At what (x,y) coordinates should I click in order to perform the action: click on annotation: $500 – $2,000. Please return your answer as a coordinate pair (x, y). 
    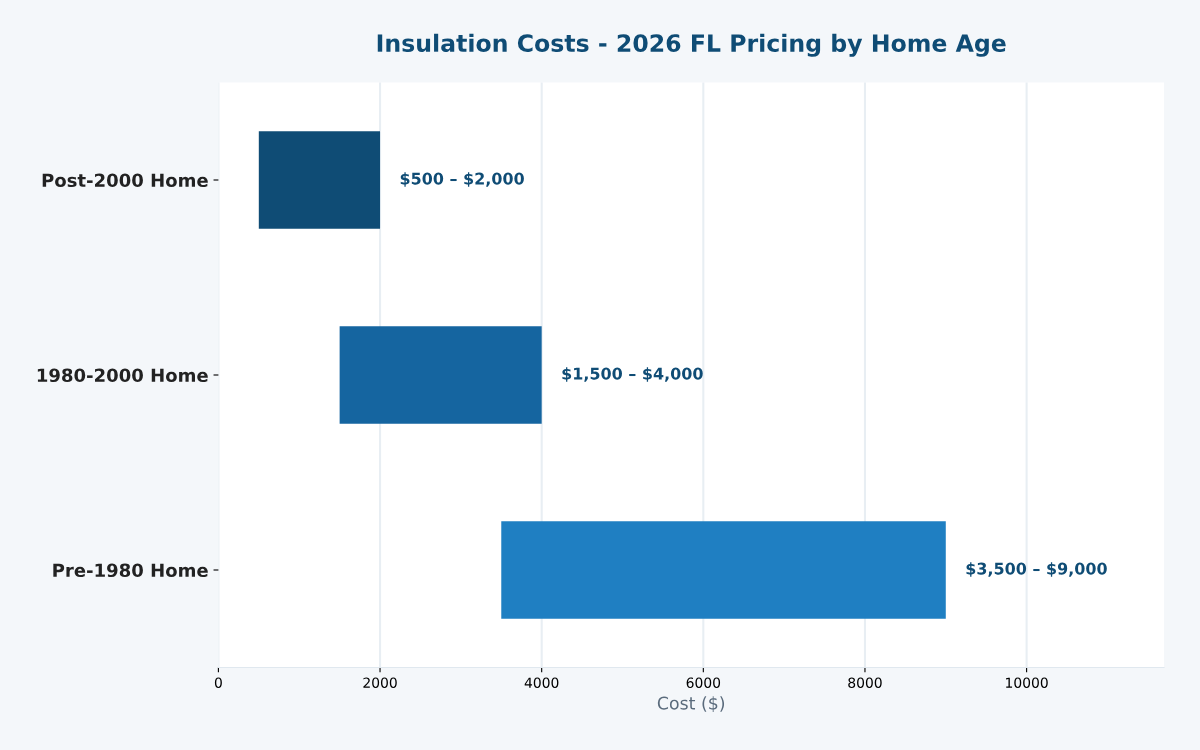
    Looking at the image, I should click on (462, 179).